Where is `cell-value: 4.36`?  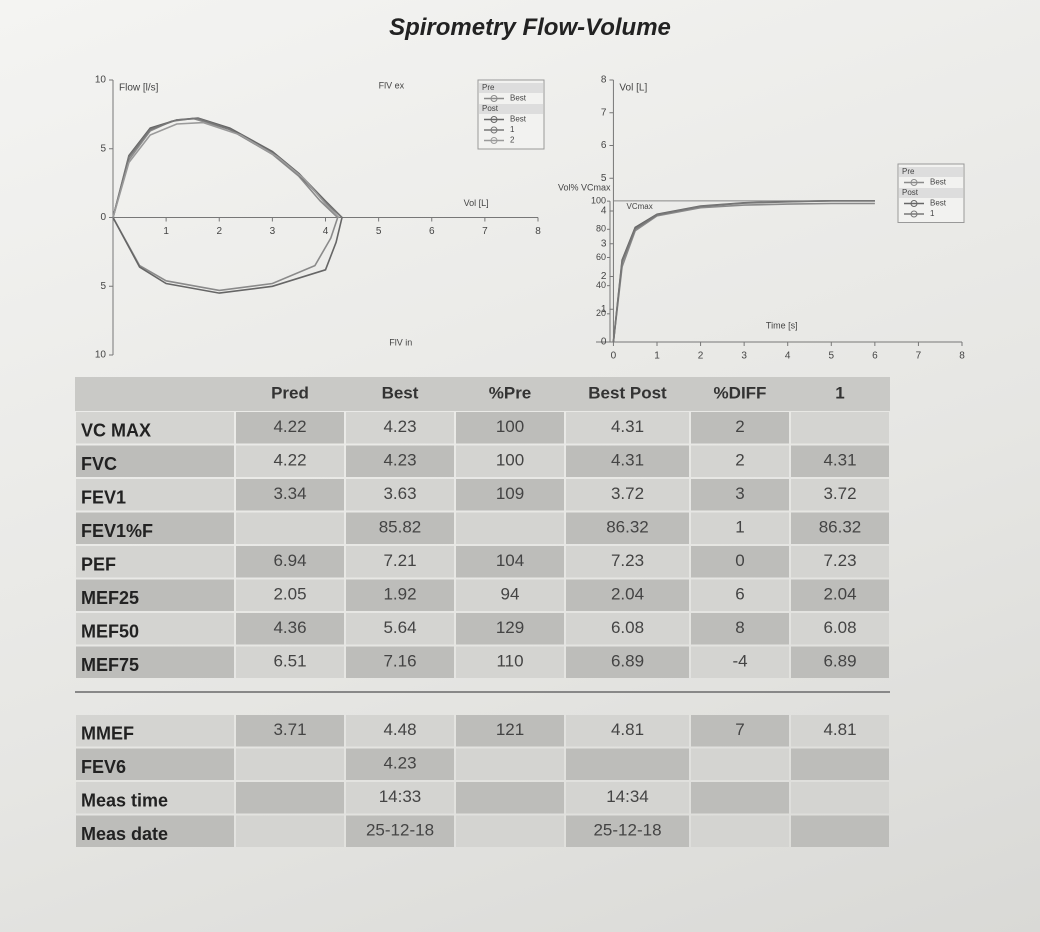
cell-value: 4.36 is located at coordinates (289, 627).